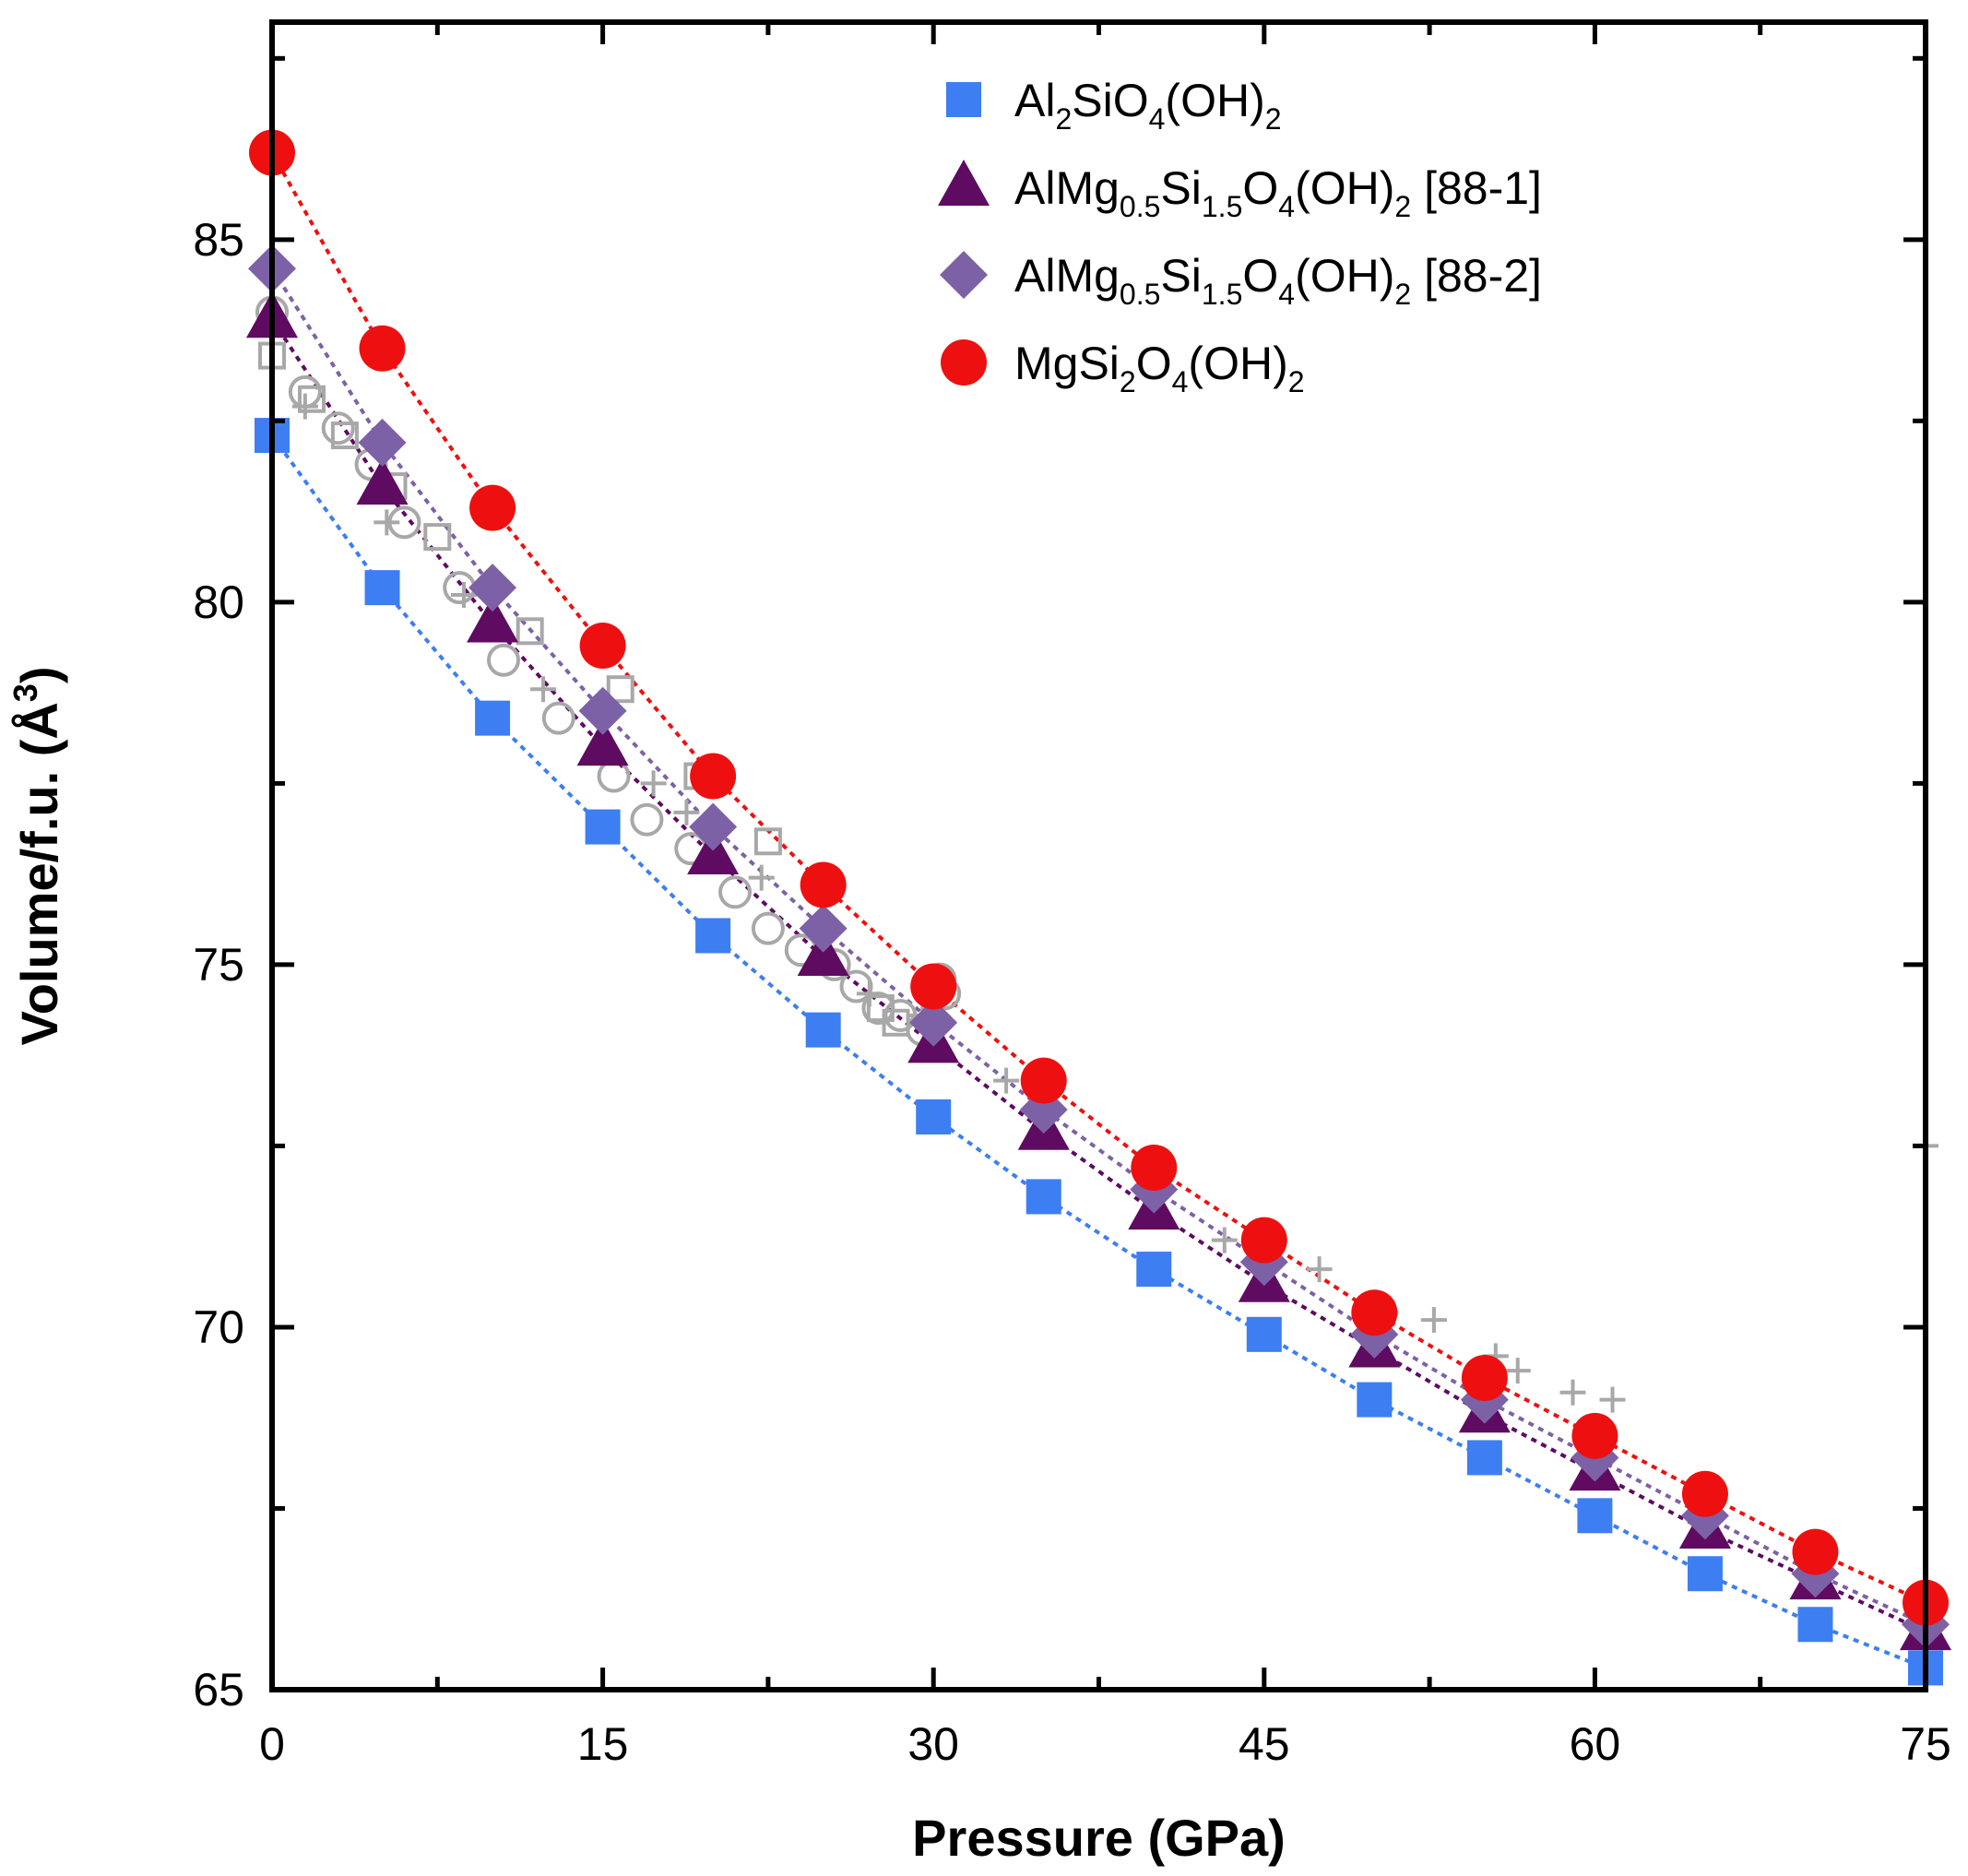 This screenshot has width=1968, height=1876. Describe the element at coordinates (218, 1327) in the screenshot. I see `y-tick-label: 70` at that location.